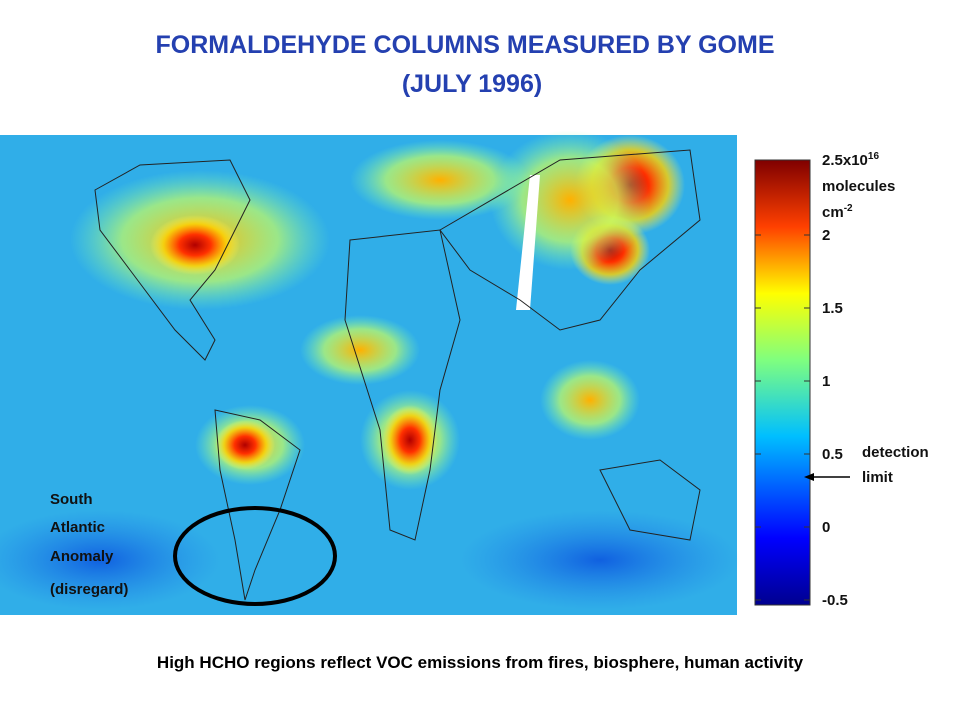 This screenshot has width=960, height=725. I want to click on colorbar-tick-label: 0.5, so click(832, 454).